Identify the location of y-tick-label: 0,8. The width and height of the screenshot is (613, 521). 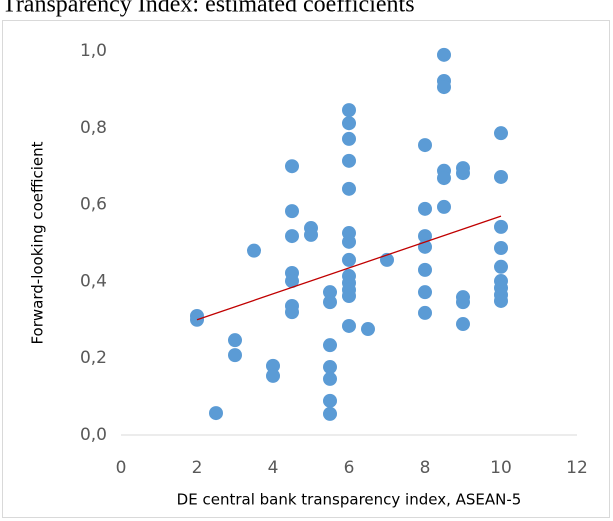
(93, 128).